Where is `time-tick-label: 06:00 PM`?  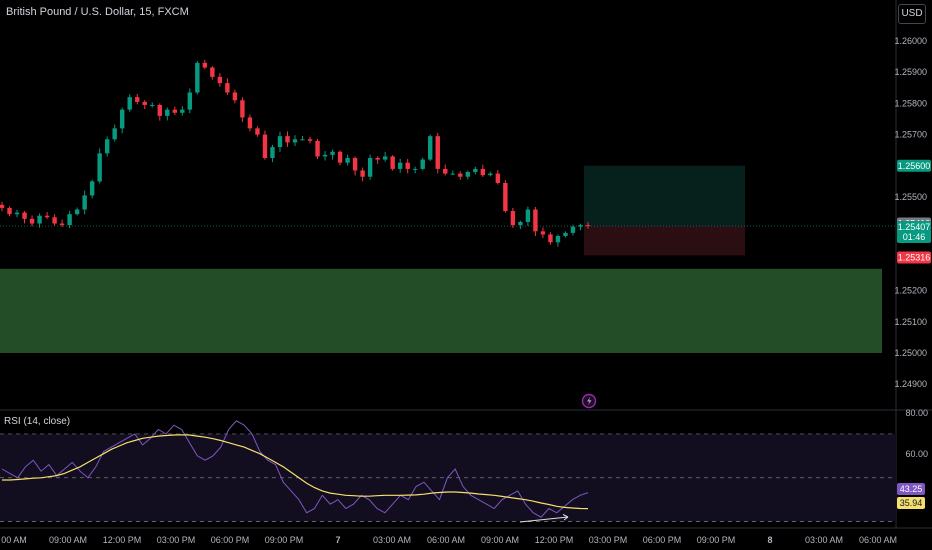 time-tick-label: 06:00 PM is located at coordinates (230, 540).